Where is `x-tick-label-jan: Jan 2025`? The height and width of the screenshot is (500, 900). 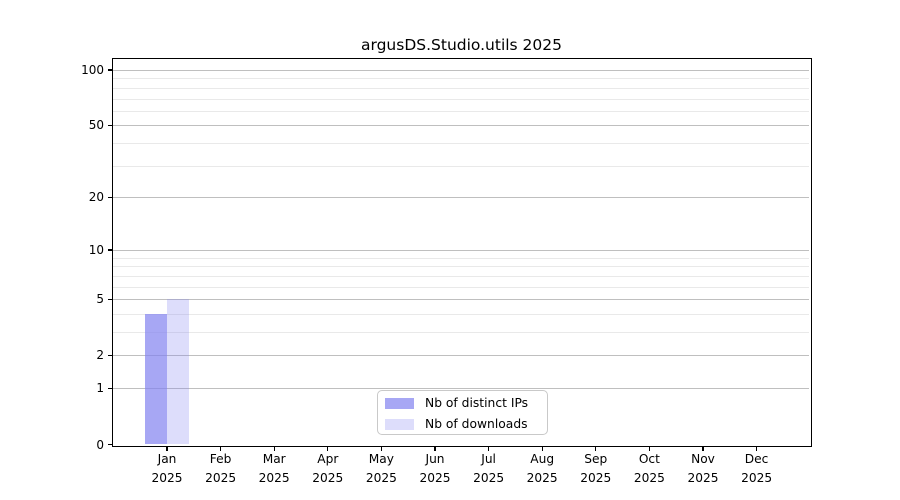 x-tick-label-jan: Jan 2025 is located at coordinates (167, 468).